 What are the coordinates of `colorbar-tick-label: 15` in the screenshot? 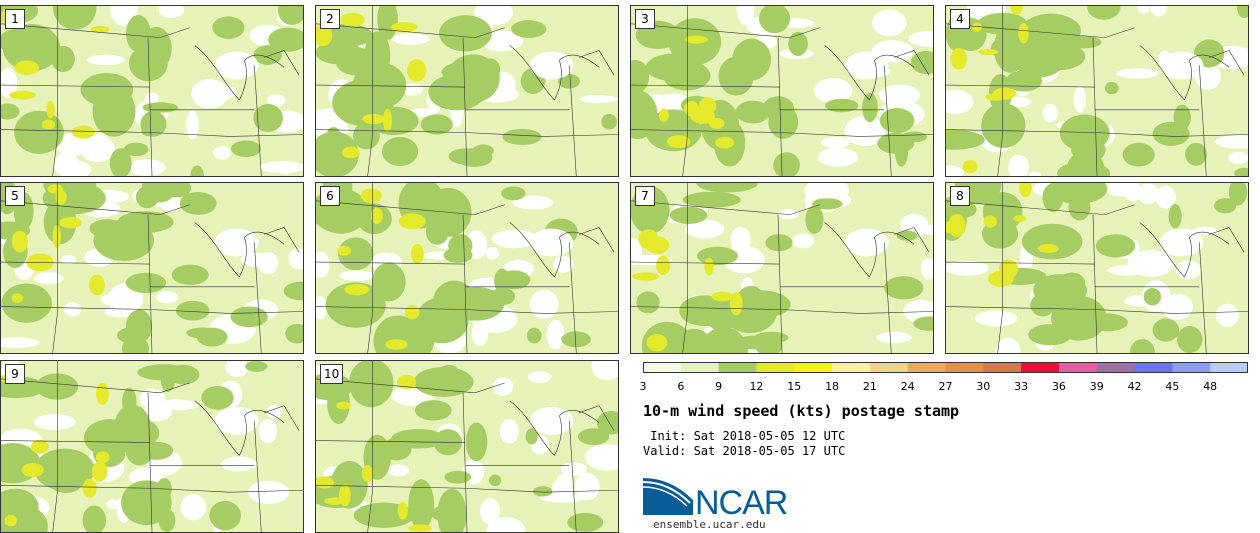 It's located at (794, 386).